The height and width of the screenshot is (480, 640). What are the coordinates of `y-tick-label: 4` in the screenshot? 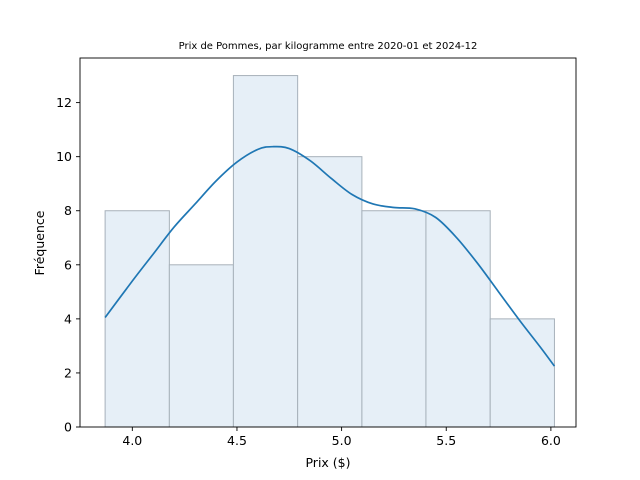 It's located at (68, 318).